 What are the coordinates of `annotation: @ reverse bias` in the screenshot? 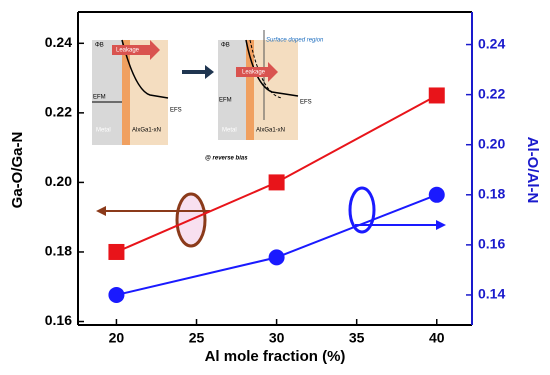 It's located at (226, 159).